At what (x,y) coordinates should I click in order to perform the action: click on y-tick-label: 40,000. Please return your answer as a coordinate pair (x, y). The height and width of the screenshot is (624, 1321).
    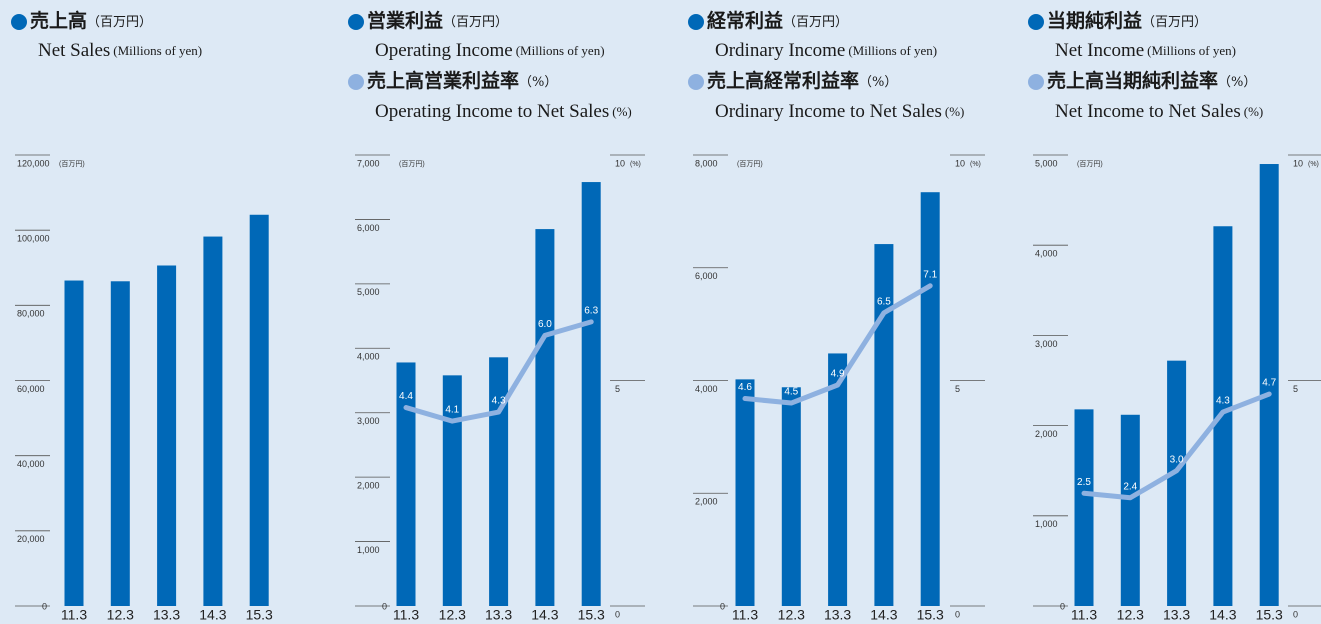
    Looking at the image, I should click on (31, 464).